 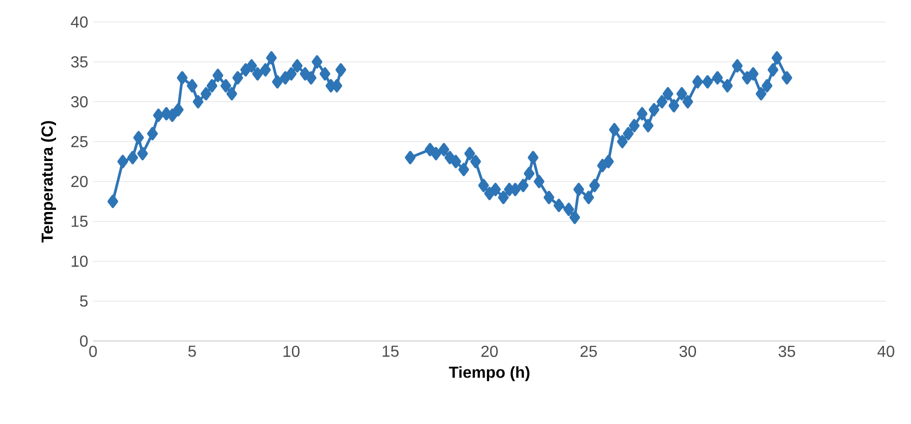 What do you see at coordinates (787, 352) in the screenshot?
I see `x-tick-label: 35` at bounding box center [787, 352].